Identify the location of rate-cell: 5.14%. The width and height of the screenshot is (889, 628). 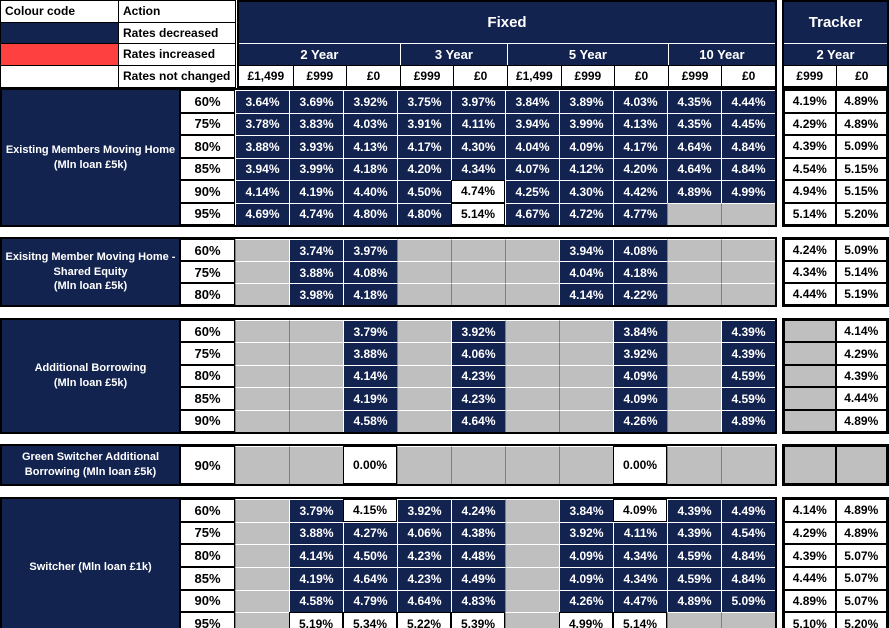
(861, 272).